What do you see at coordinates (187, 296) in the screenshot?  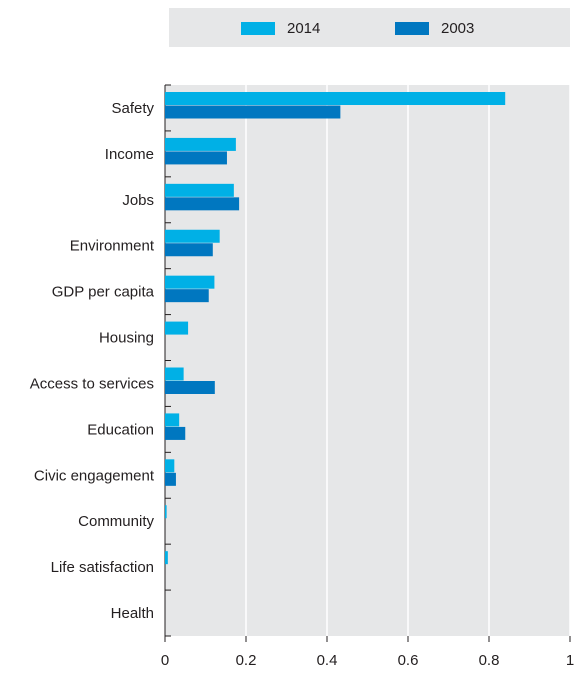 I see `bar-2003-gdp-per-capita` at bounding box center [187, 296].